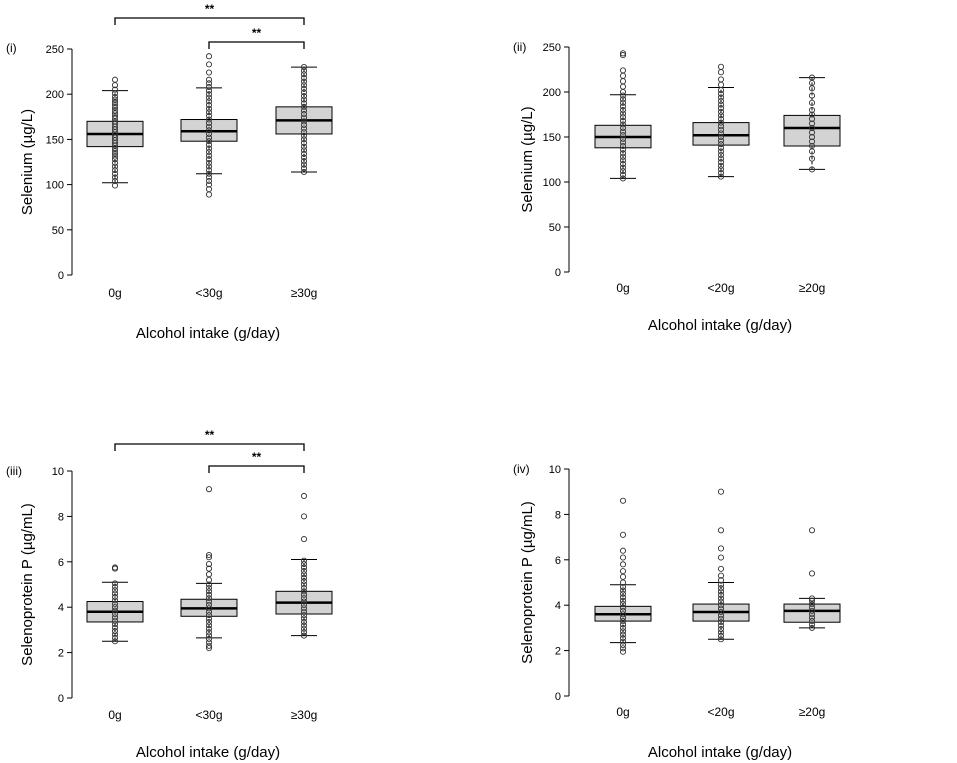  Describe the element at coordinates (61, 608) in the screenshot. I see `panel-3-y-tick-label-2: 4` at that location.